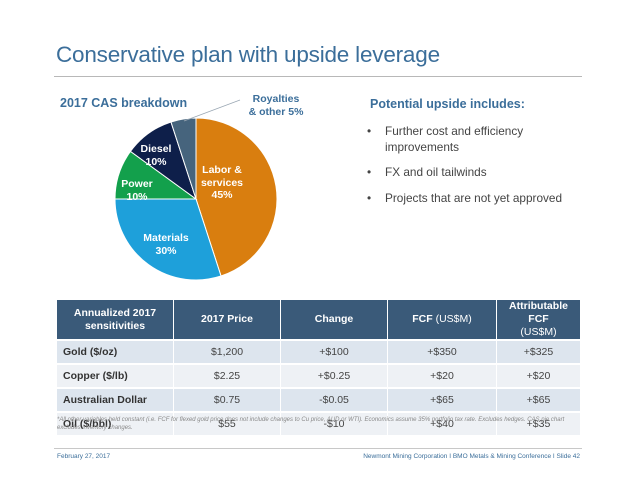 This screenshot has height=493, width=638. What do you see at coordinates (222, 195) in the screenshot?
I see `pie-label-labor-value: 45%` at bounding box center [222, 195].